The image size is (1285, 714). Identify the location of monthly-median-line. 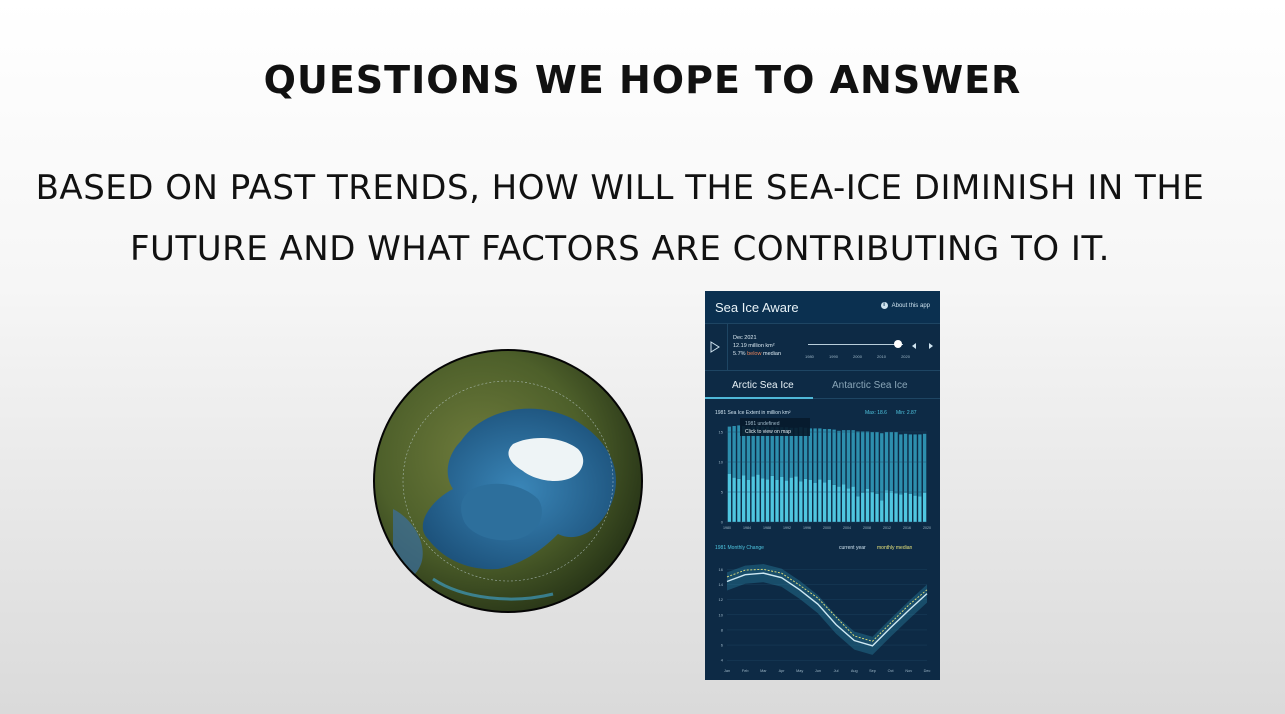
(827, 605).